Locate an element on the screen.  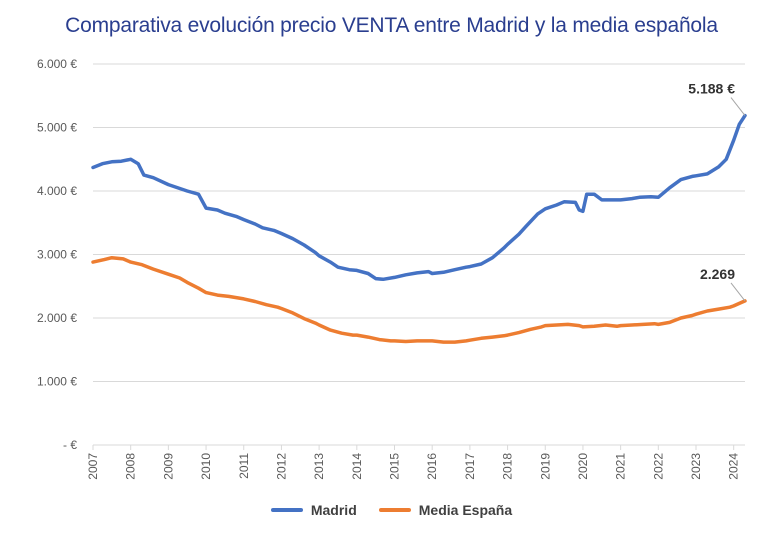
y-tick-label: - € is located at coordinates (70, 445).